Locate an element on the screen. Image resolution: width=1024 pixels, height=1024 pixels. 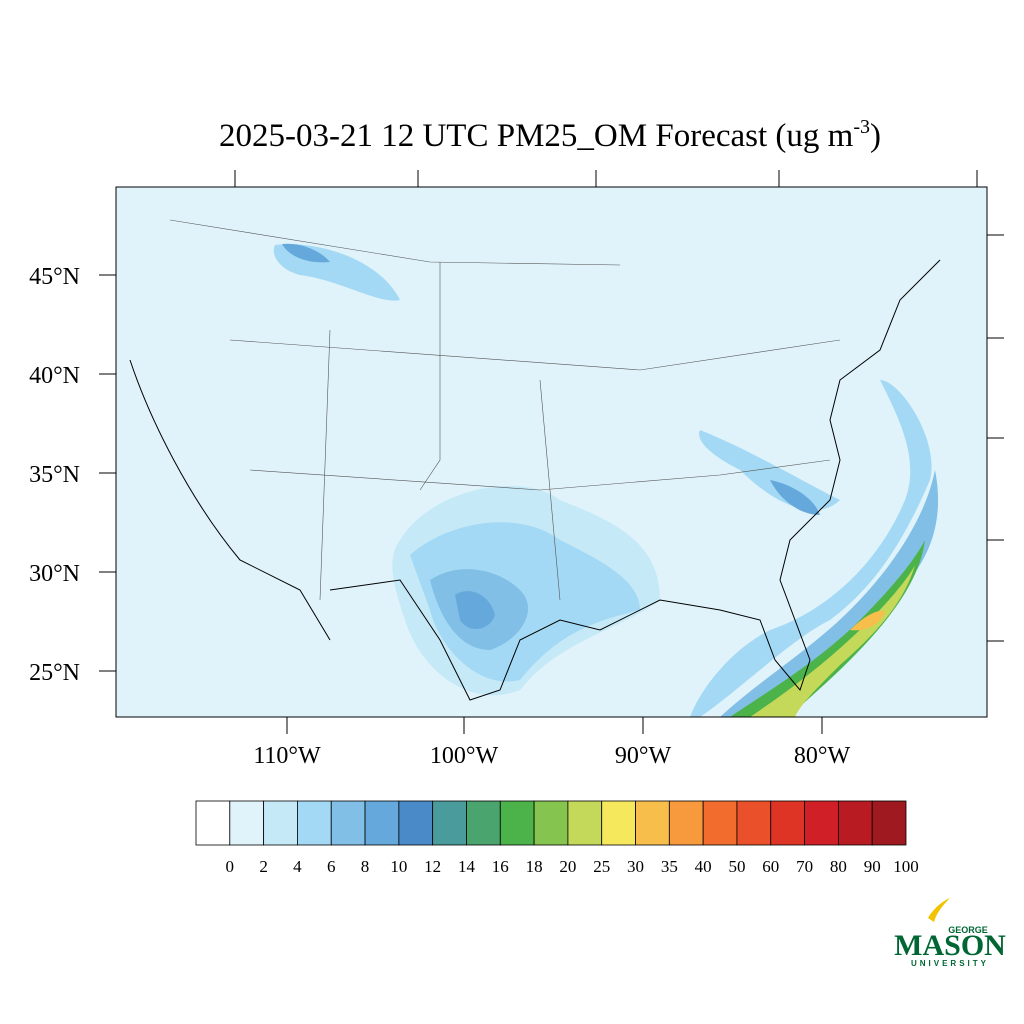
colorbar-label: 2 is located at coordinates (263, 866).